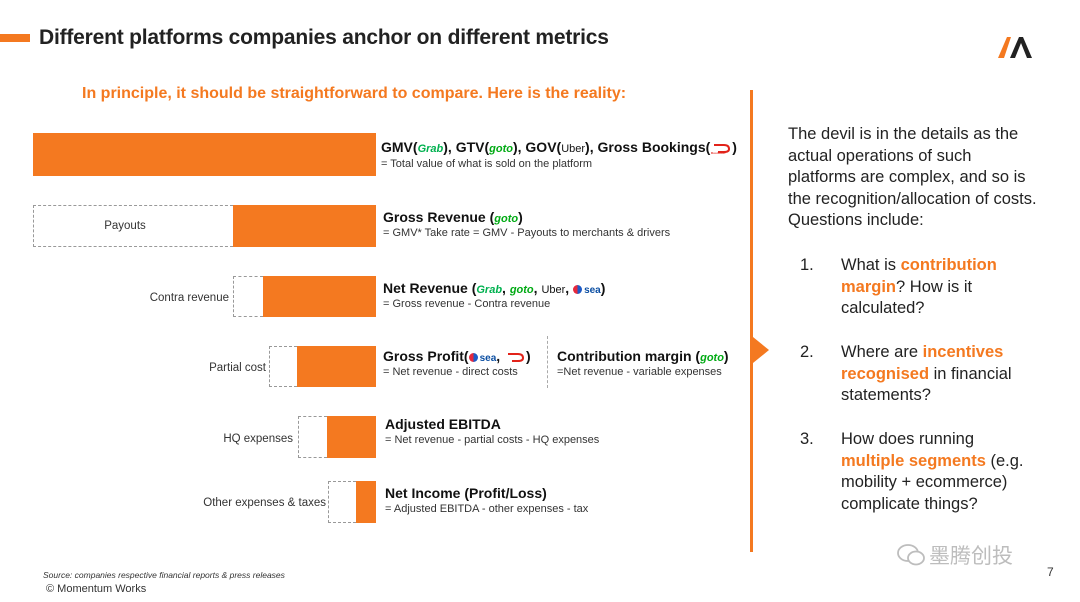 This screenshot has width=1080, height=602. Describe the element at coordinates (125, 226) in the screenshot. I see `payouts-label: Payouts` at that location.